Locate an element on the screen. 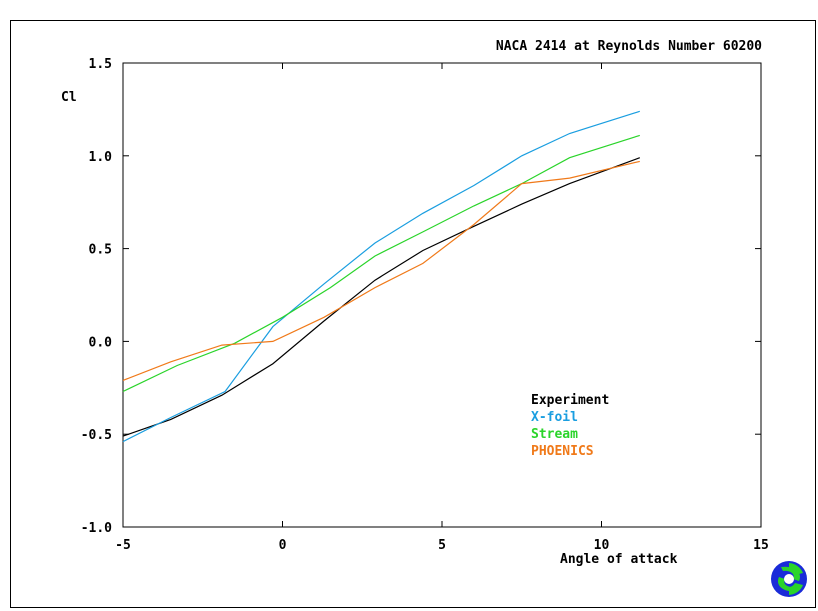  x-tick-label: 5 is located at coordinates (442, 545).